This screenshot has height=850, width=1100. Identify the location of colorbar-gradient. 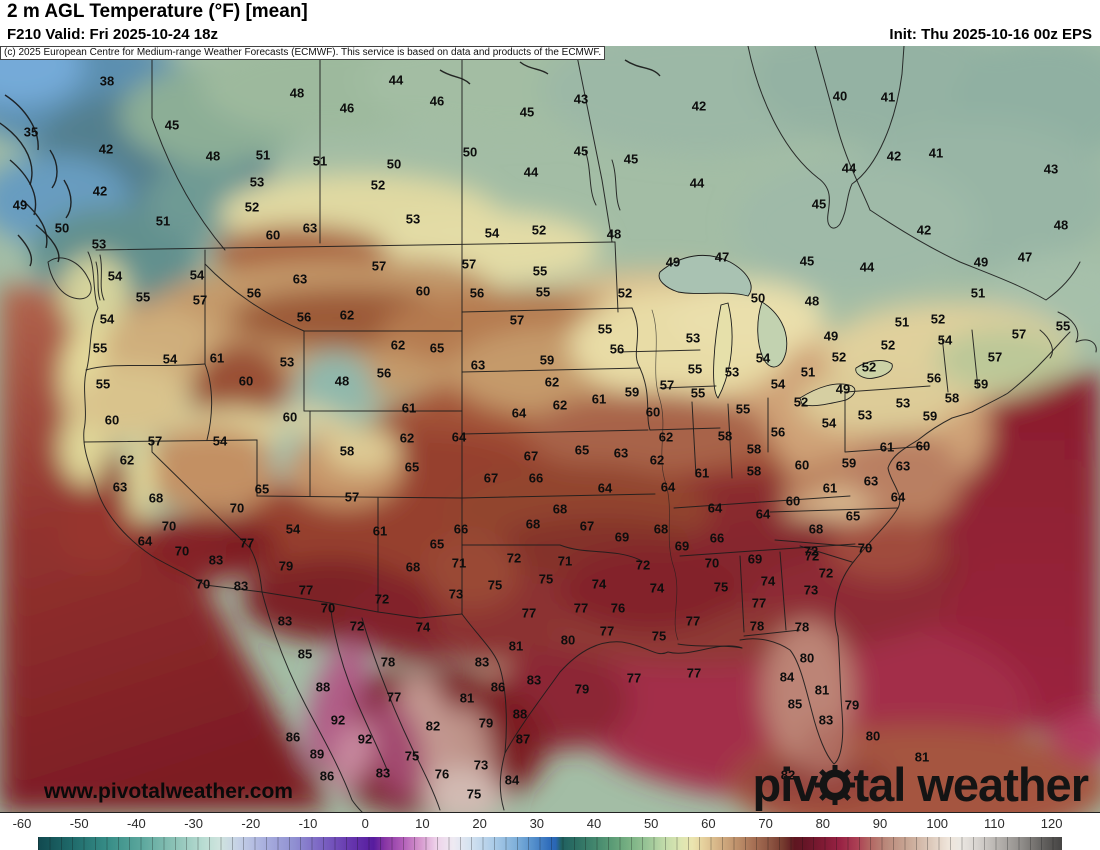
(550, 843).